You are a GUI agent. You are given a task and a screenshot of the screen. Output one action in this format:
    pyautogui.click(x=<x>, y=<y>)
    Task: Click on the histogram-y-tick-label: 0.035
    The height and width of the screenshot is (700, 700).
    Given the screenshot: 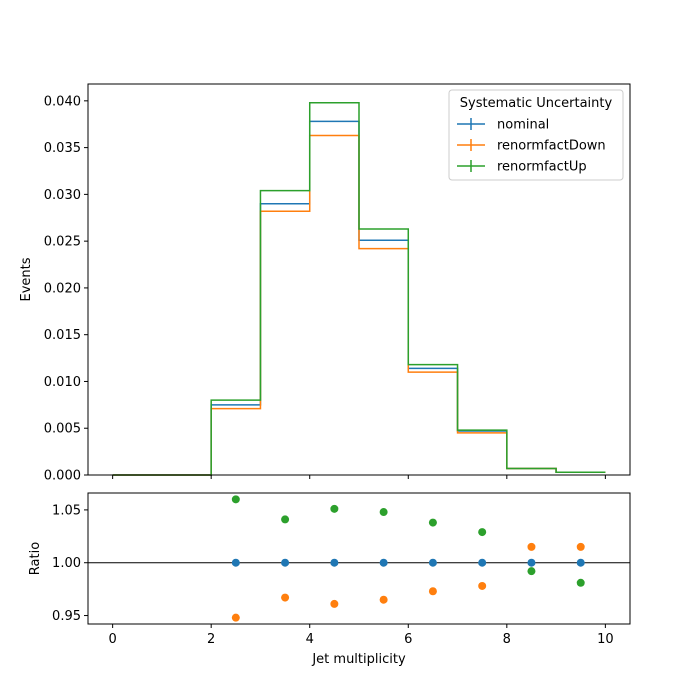 What is the action you would take?
    pyautogui.click(x=62, y=148)
    